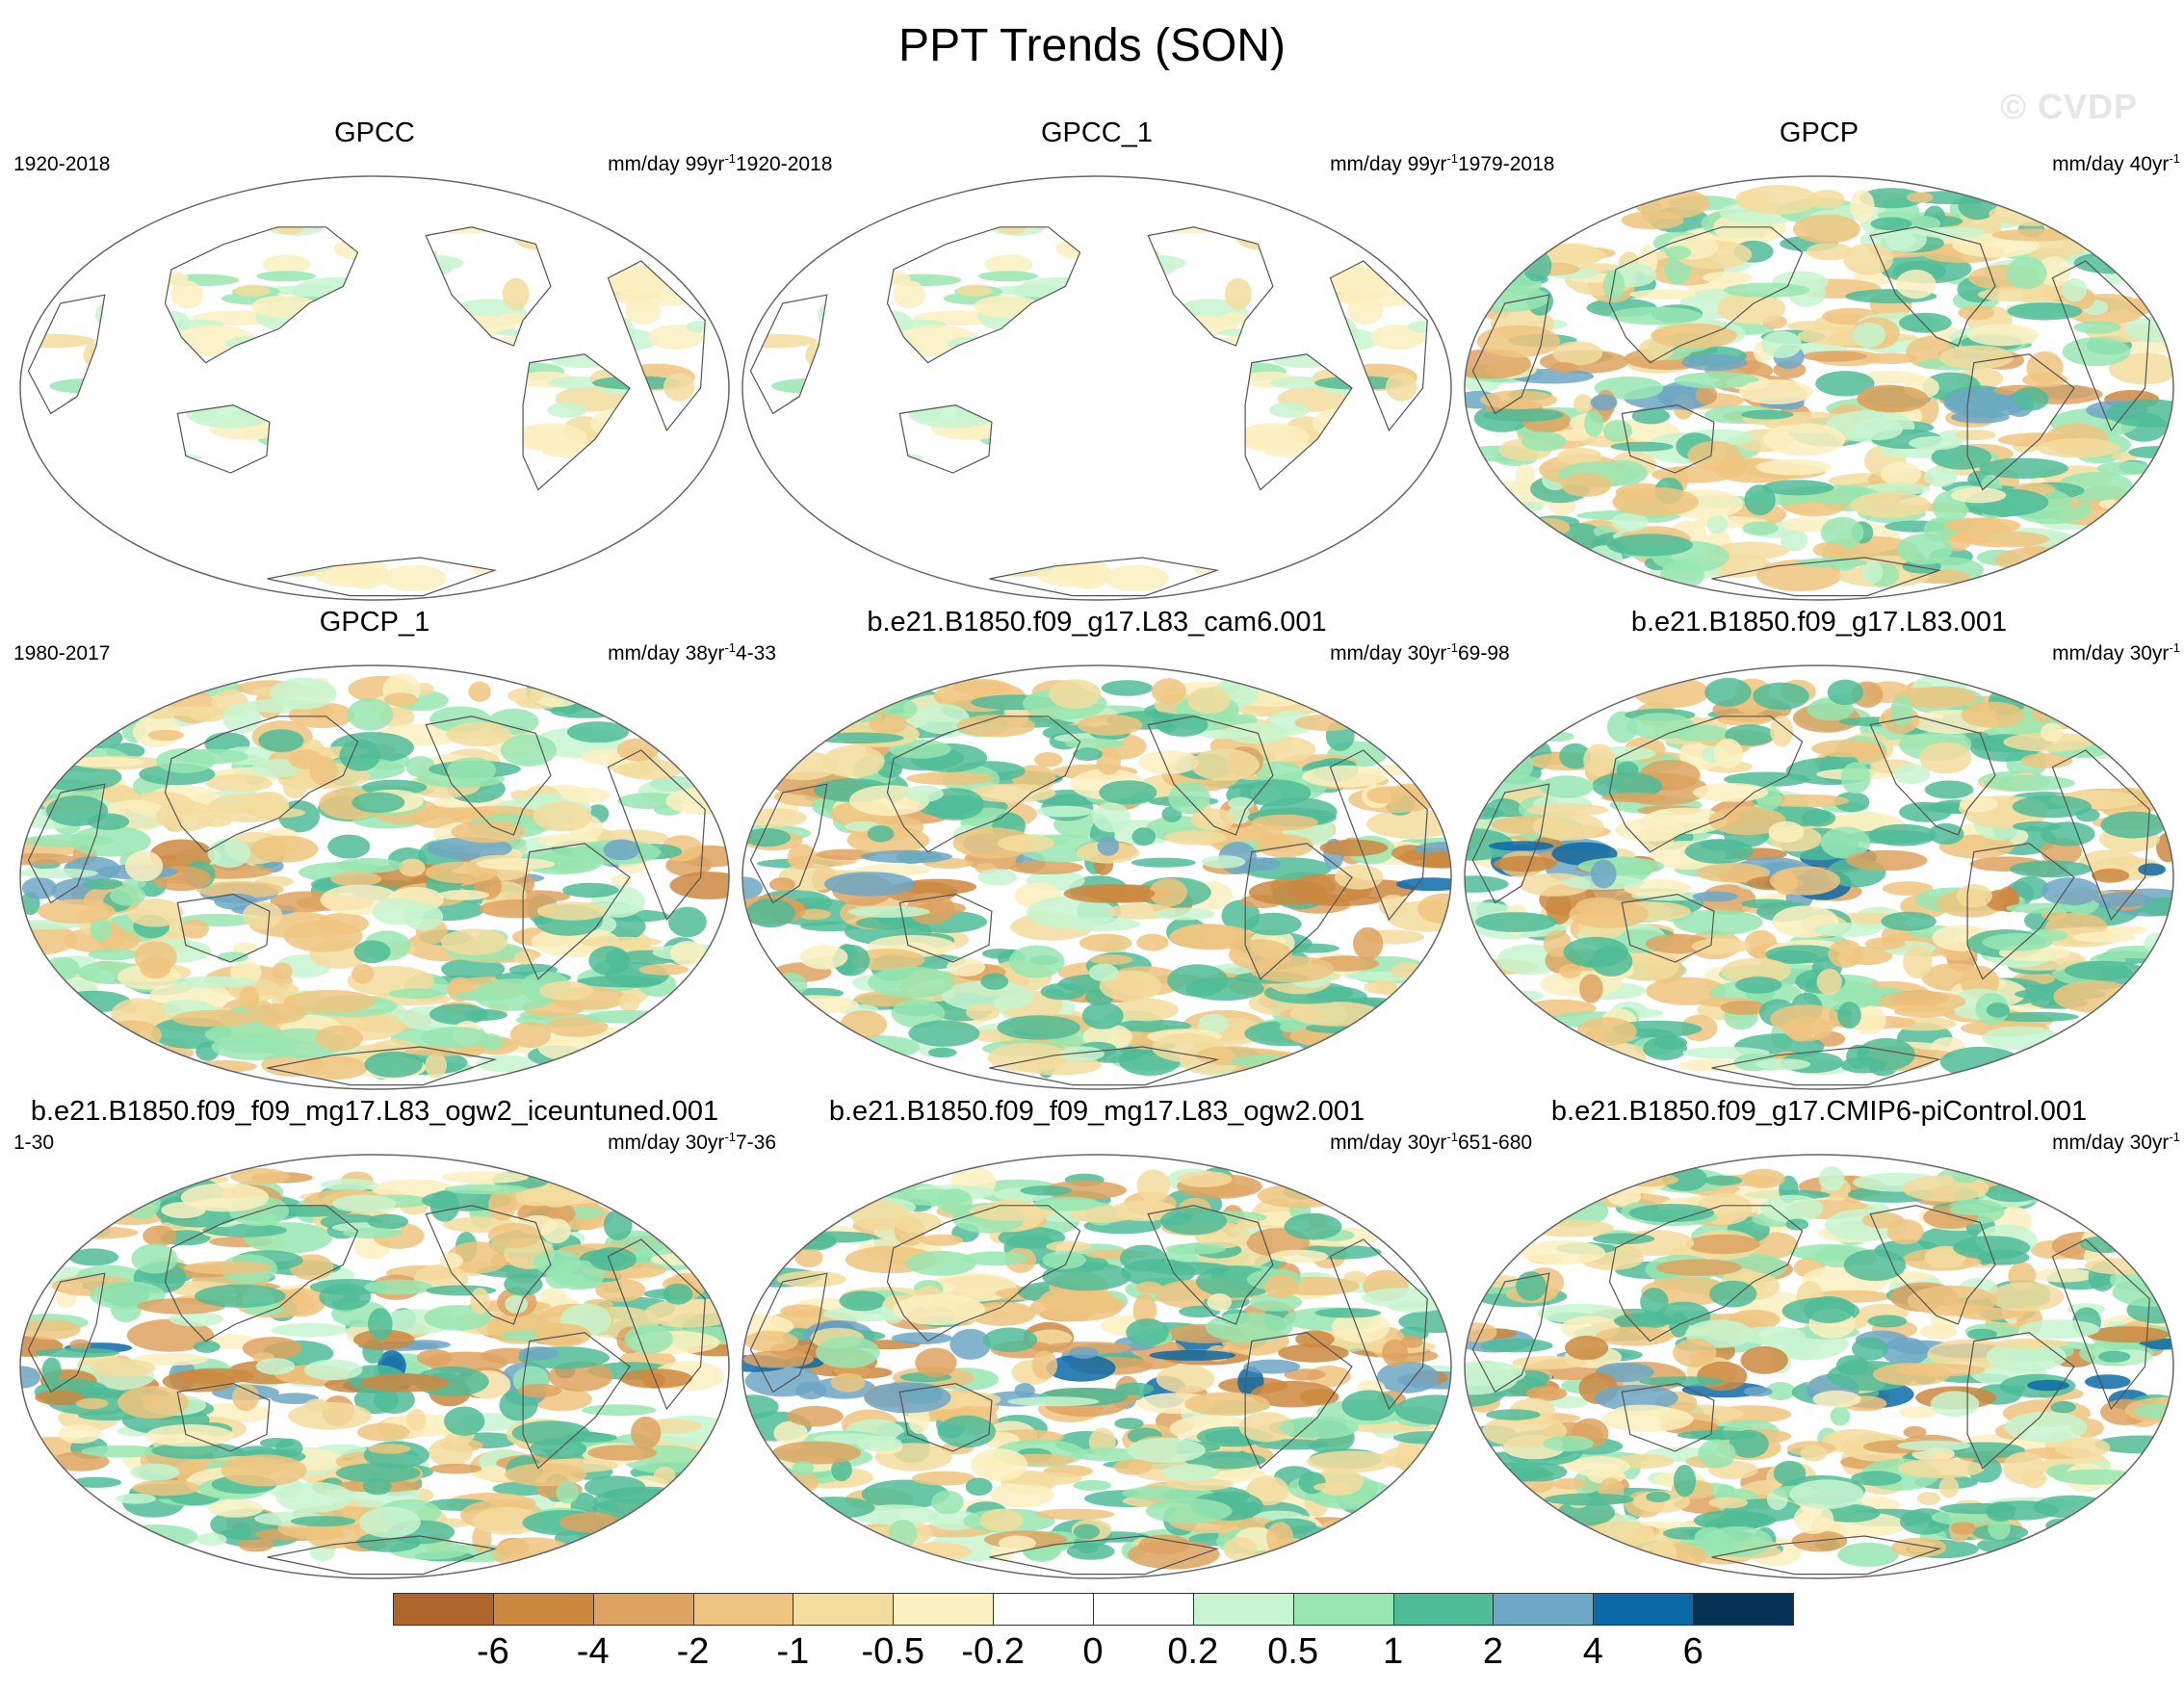  I want to click on panel-period: 1920-2018, so click(62, 164).